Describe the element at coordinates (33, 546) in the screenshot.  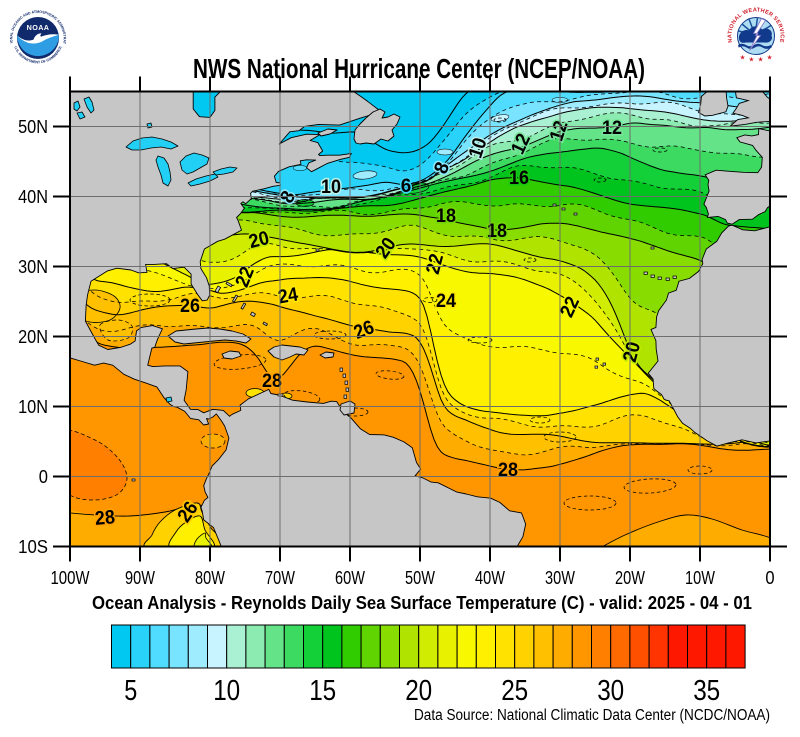
I see `svg-text: 10S` at that location.